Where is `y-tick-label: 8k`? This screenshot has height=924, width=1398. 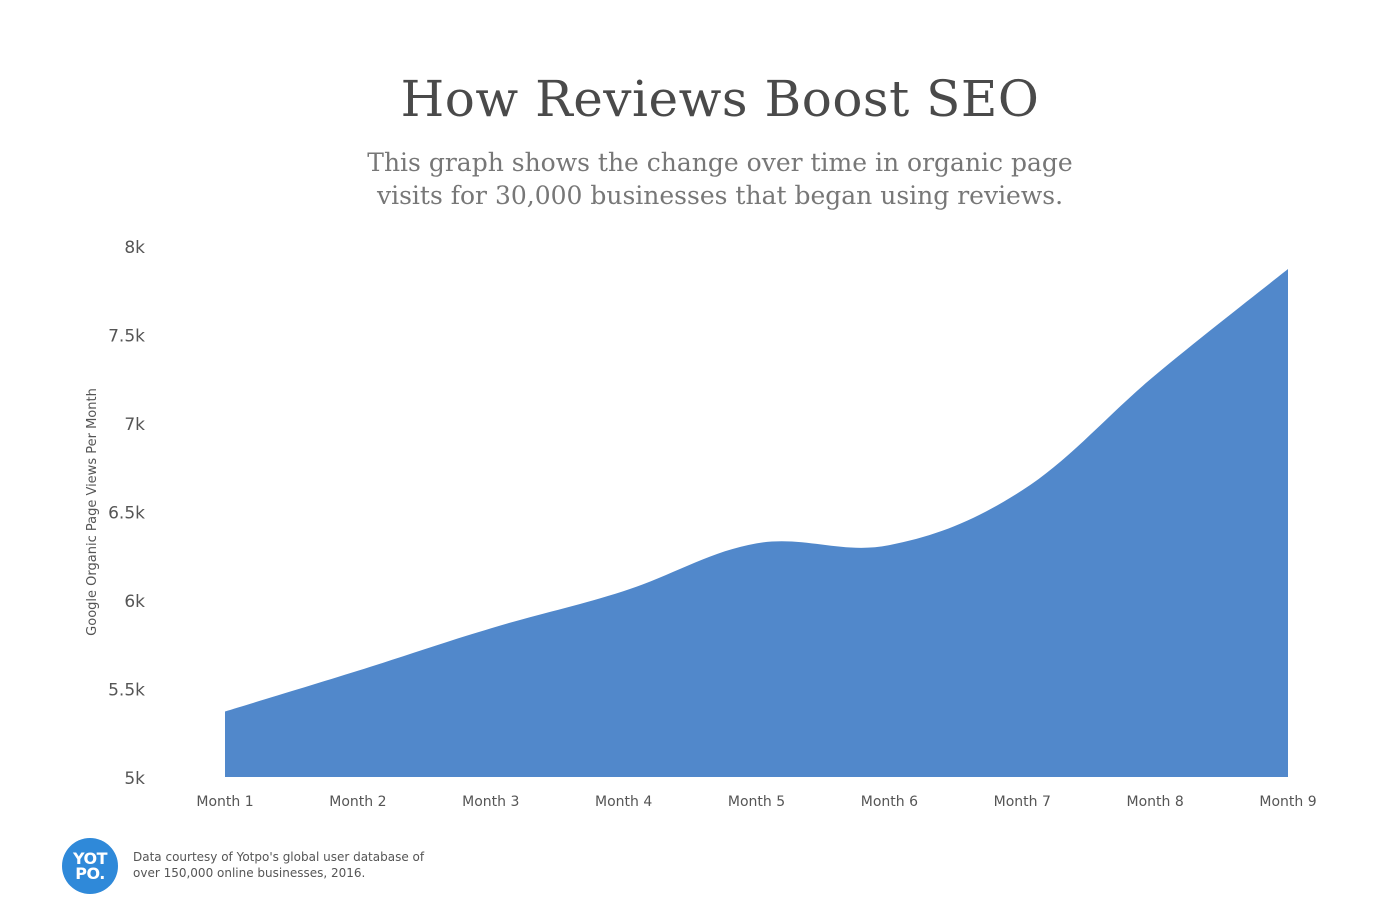
y-tick-label: 8k is located at coordinates (134, 248).